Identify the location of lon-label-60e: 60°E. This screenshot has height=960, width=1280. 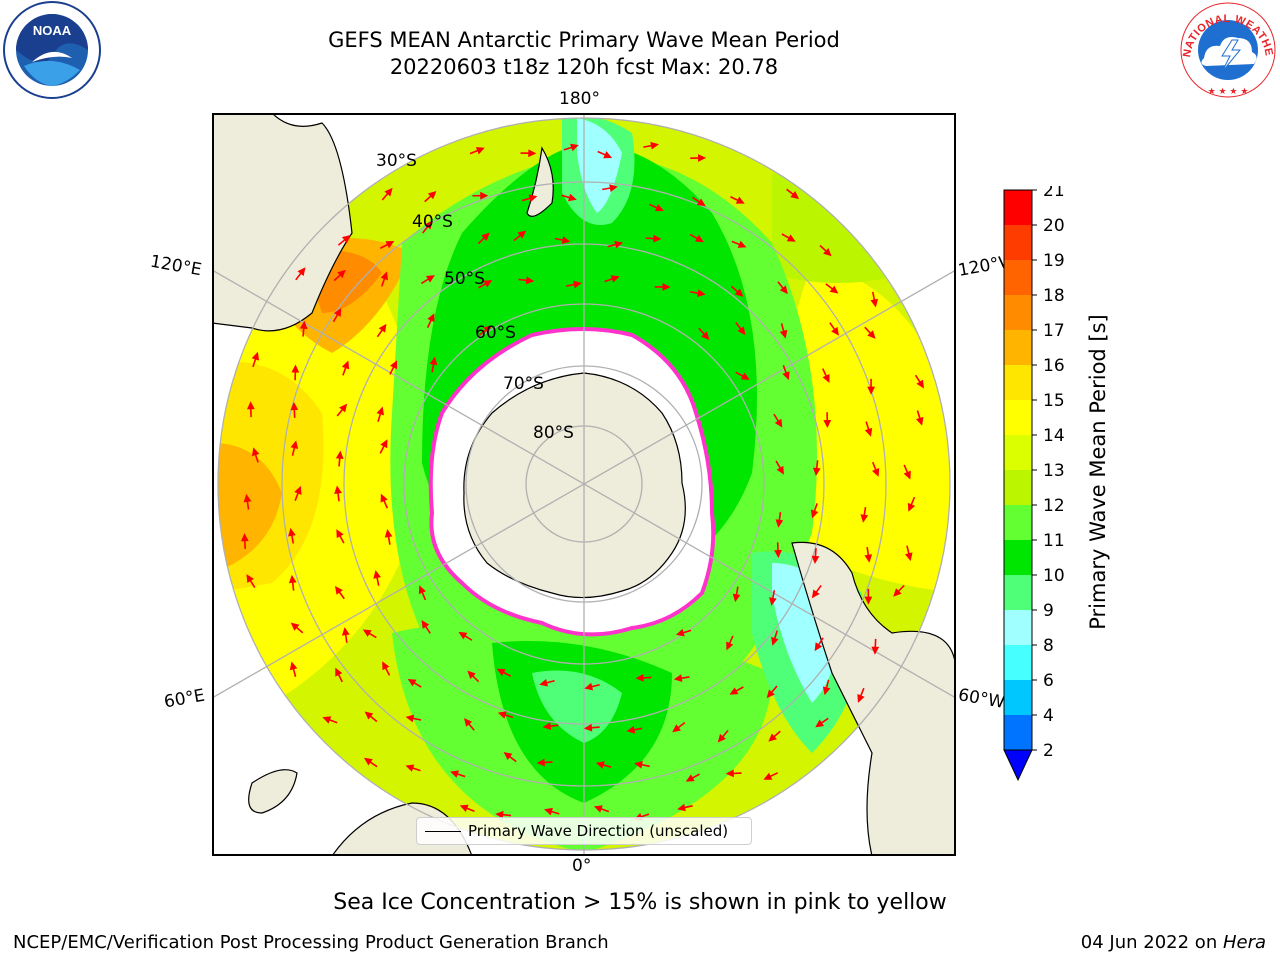
(184, 699).